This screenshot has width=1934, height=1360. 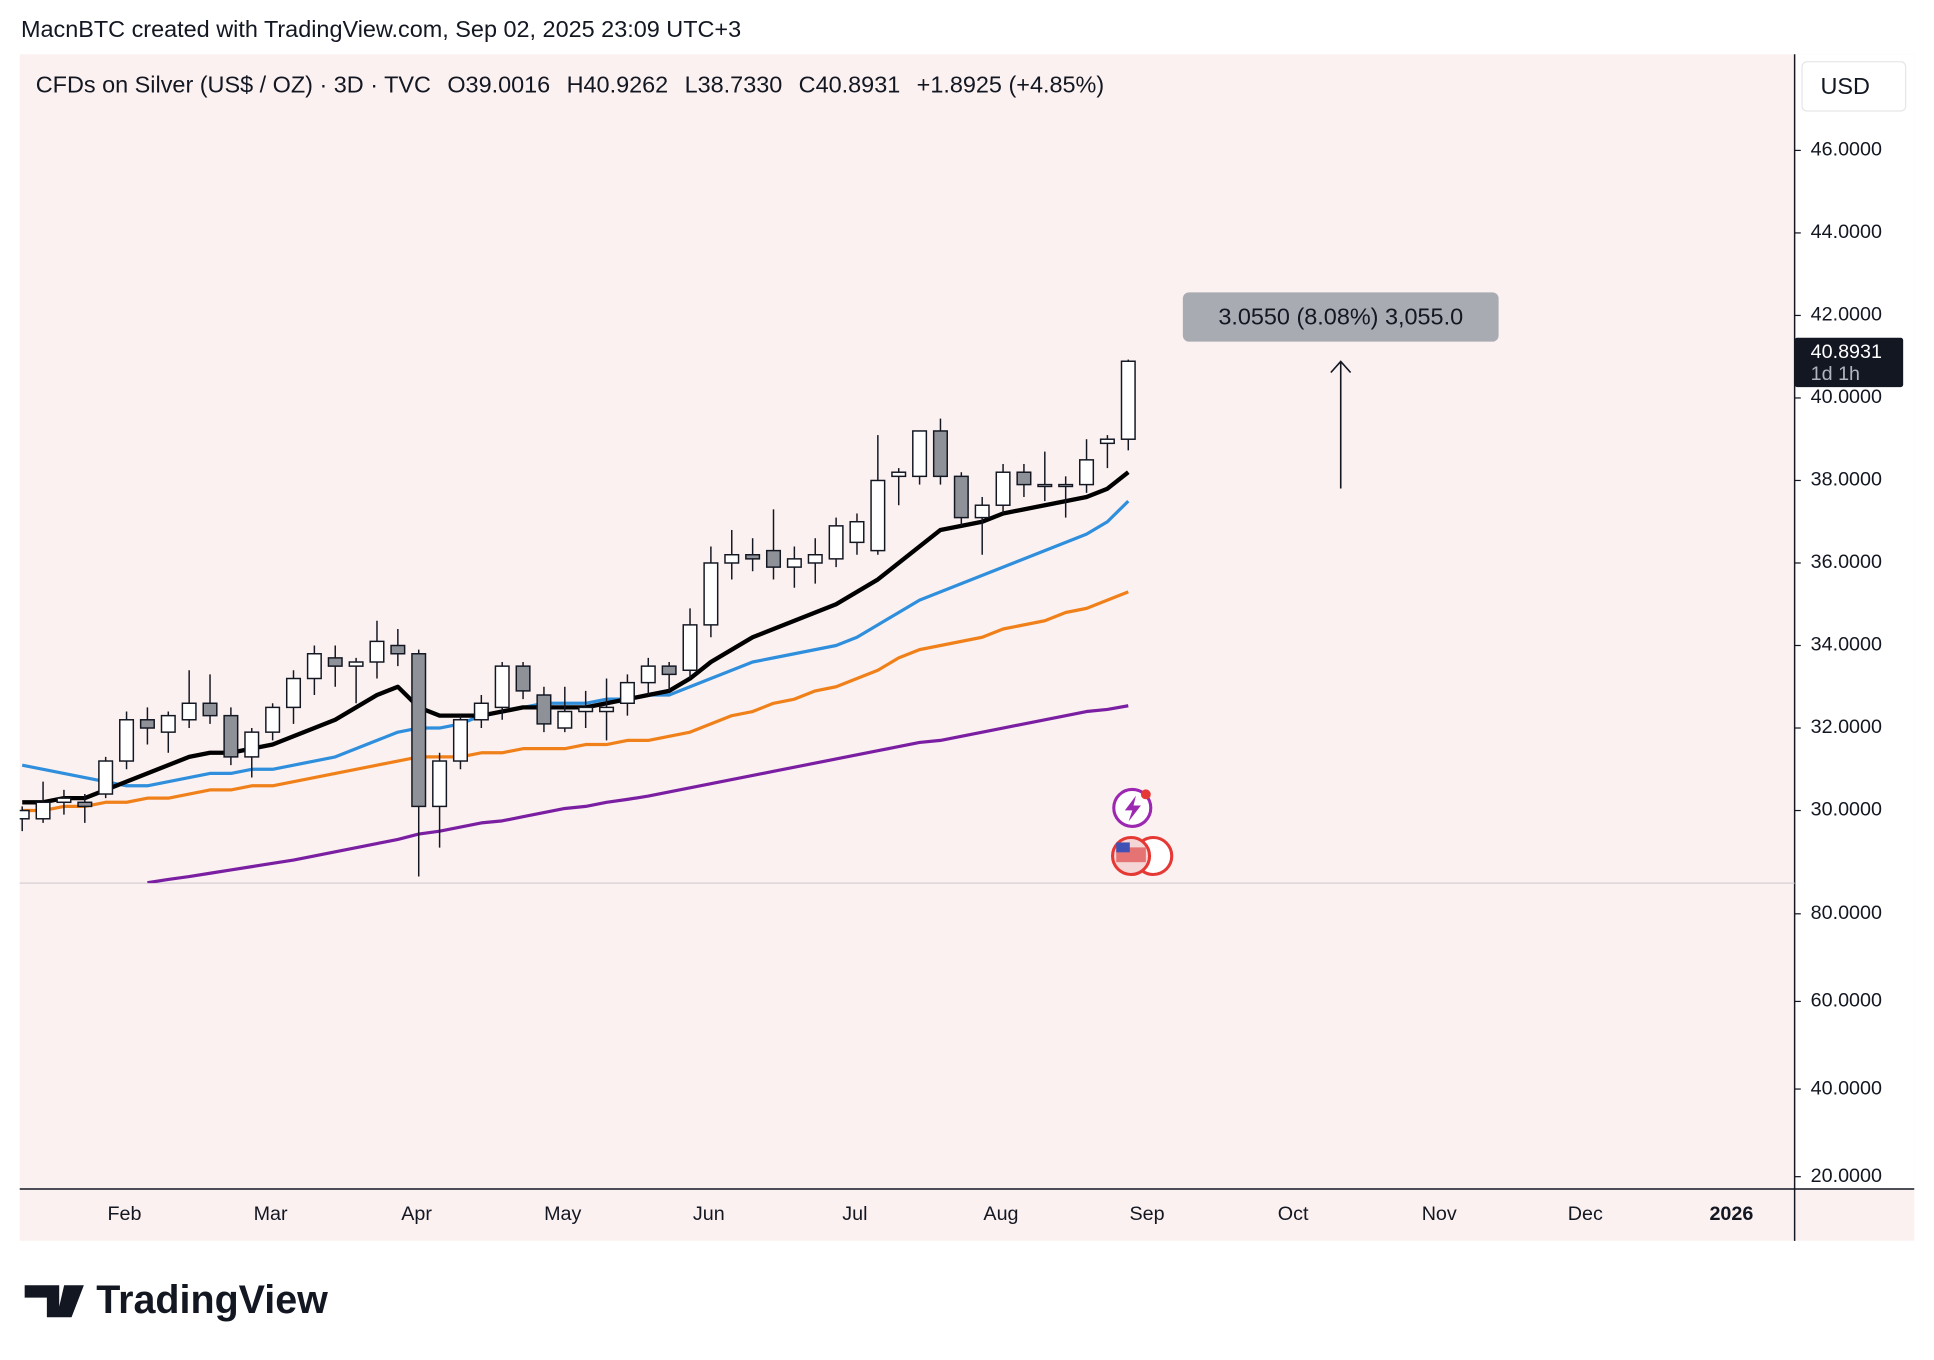 What do you see at coordinates (1846, 913) in the screenshot?
I see `y-tick-label: 80.0000` at bounding box center [1846, 913].